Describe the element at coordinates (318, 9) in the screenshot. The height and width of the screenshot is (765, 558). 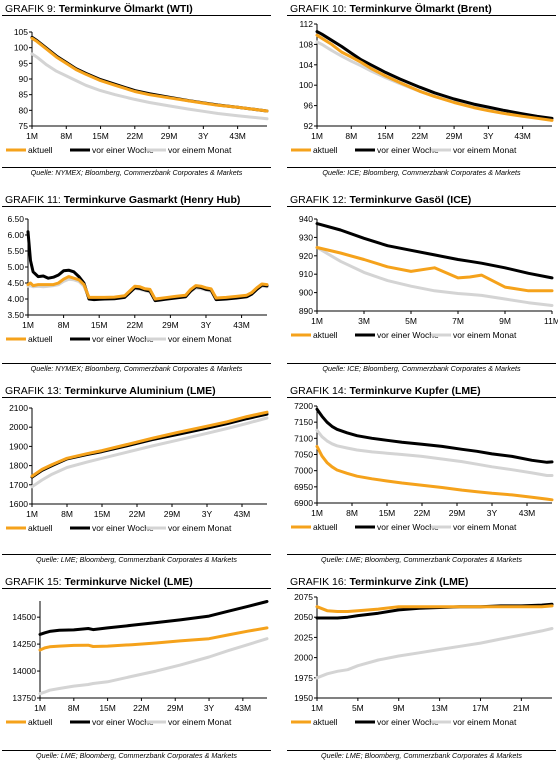
I see `grafik-label: GRAFIK 10:` at that location.